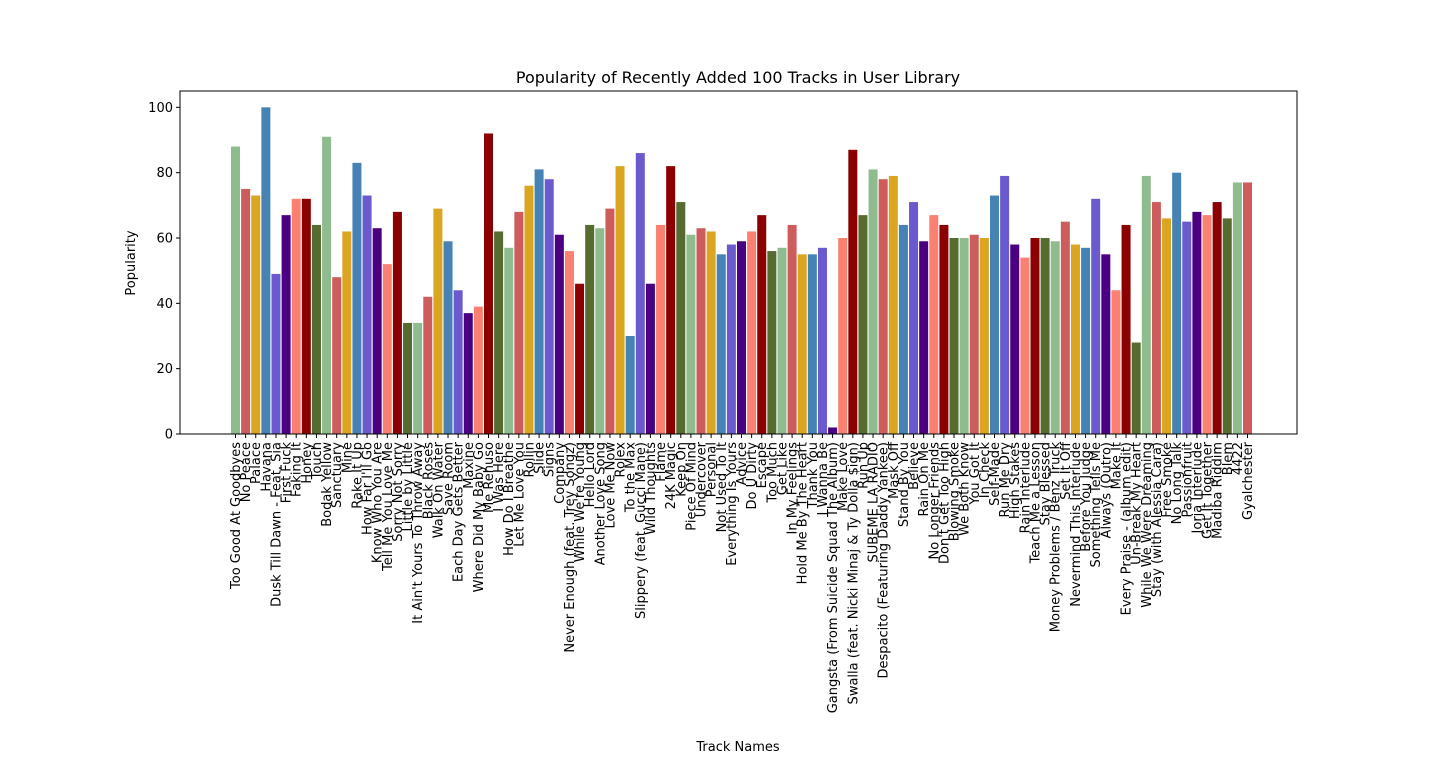 The image size is (1440, 763). I want to click on x-tick-label: Slide, so click(540, 458).